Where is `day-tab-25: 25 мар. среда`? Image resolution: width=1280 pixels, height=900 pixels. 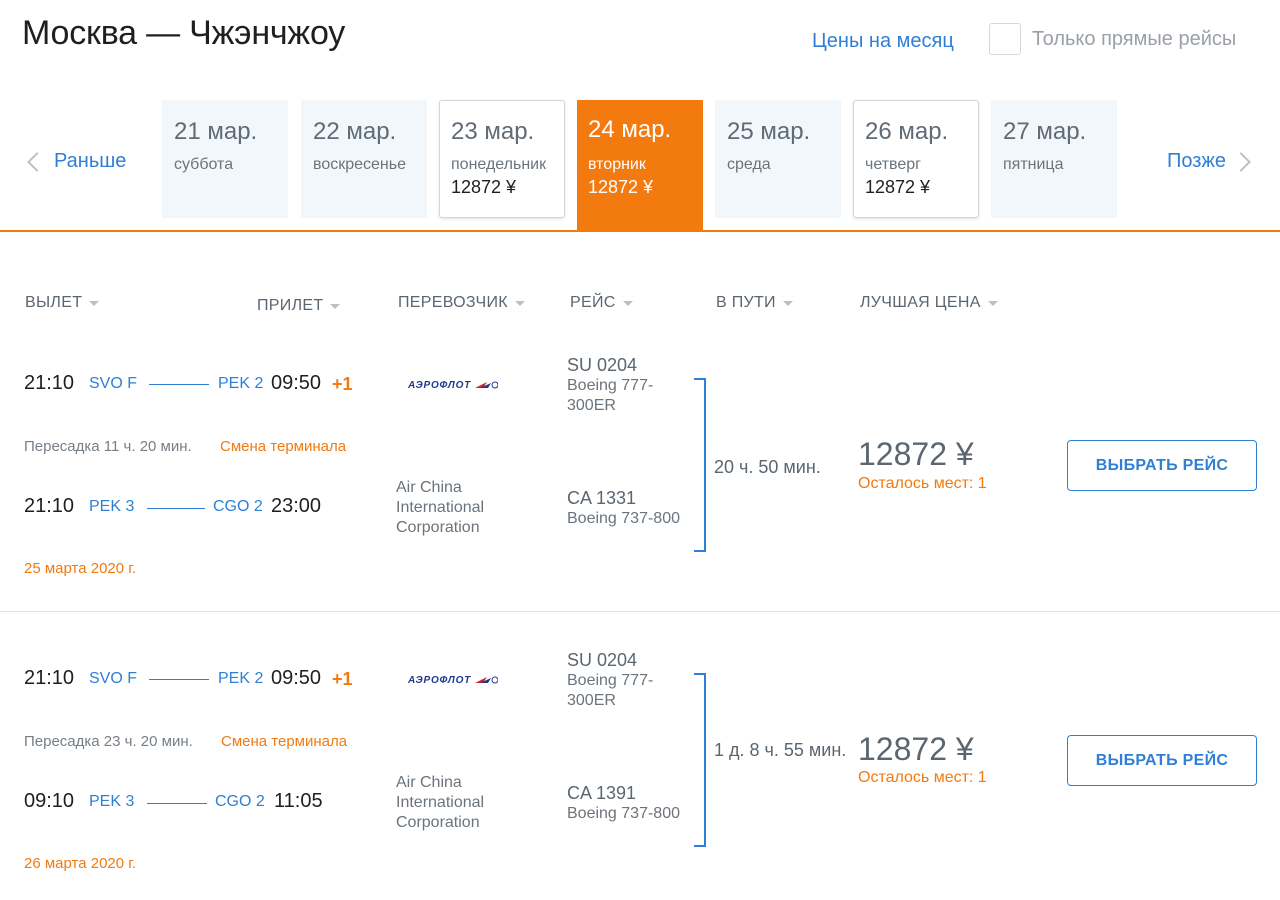 day-tab-25: 25 мар. среда is located at coordinates (778, 159).